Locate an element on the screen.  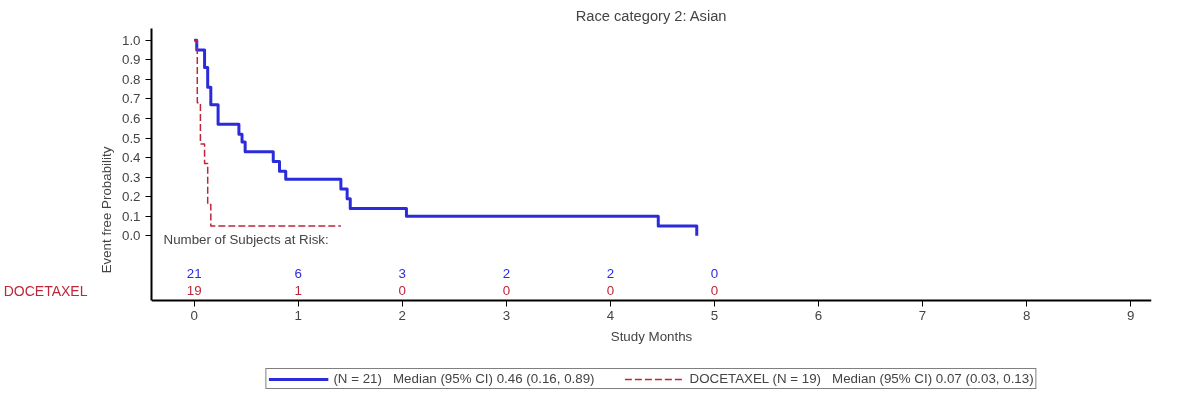
annotation: 6 is located at coordinates (298, 273).